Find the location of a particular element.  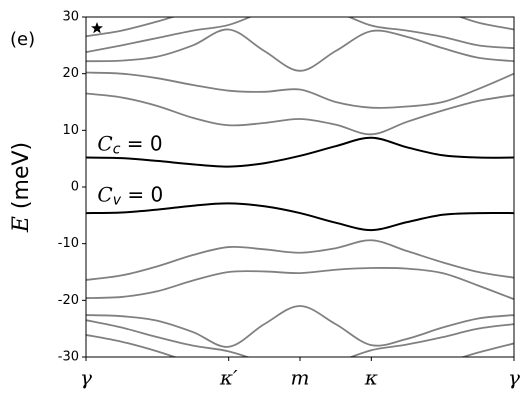

x-tick-label: κ is located at coordinates (371, 378).